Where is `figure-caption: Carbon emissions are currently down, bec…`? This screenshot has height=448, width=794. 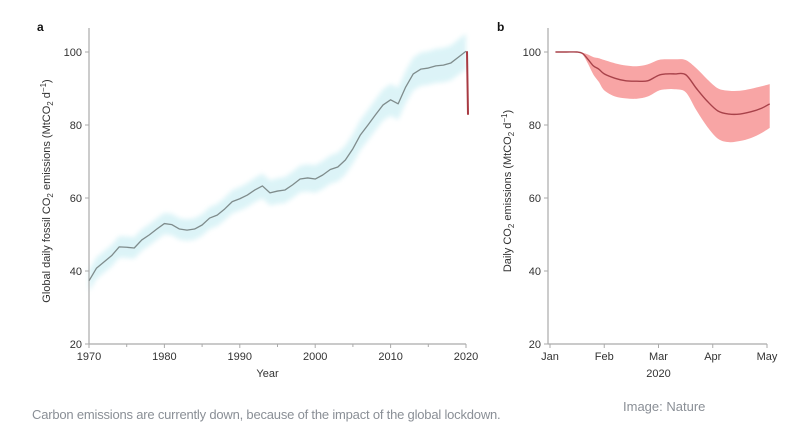
figure-caption: Carbon emissions are currently down, bec… is located at coordinates (266, 414).